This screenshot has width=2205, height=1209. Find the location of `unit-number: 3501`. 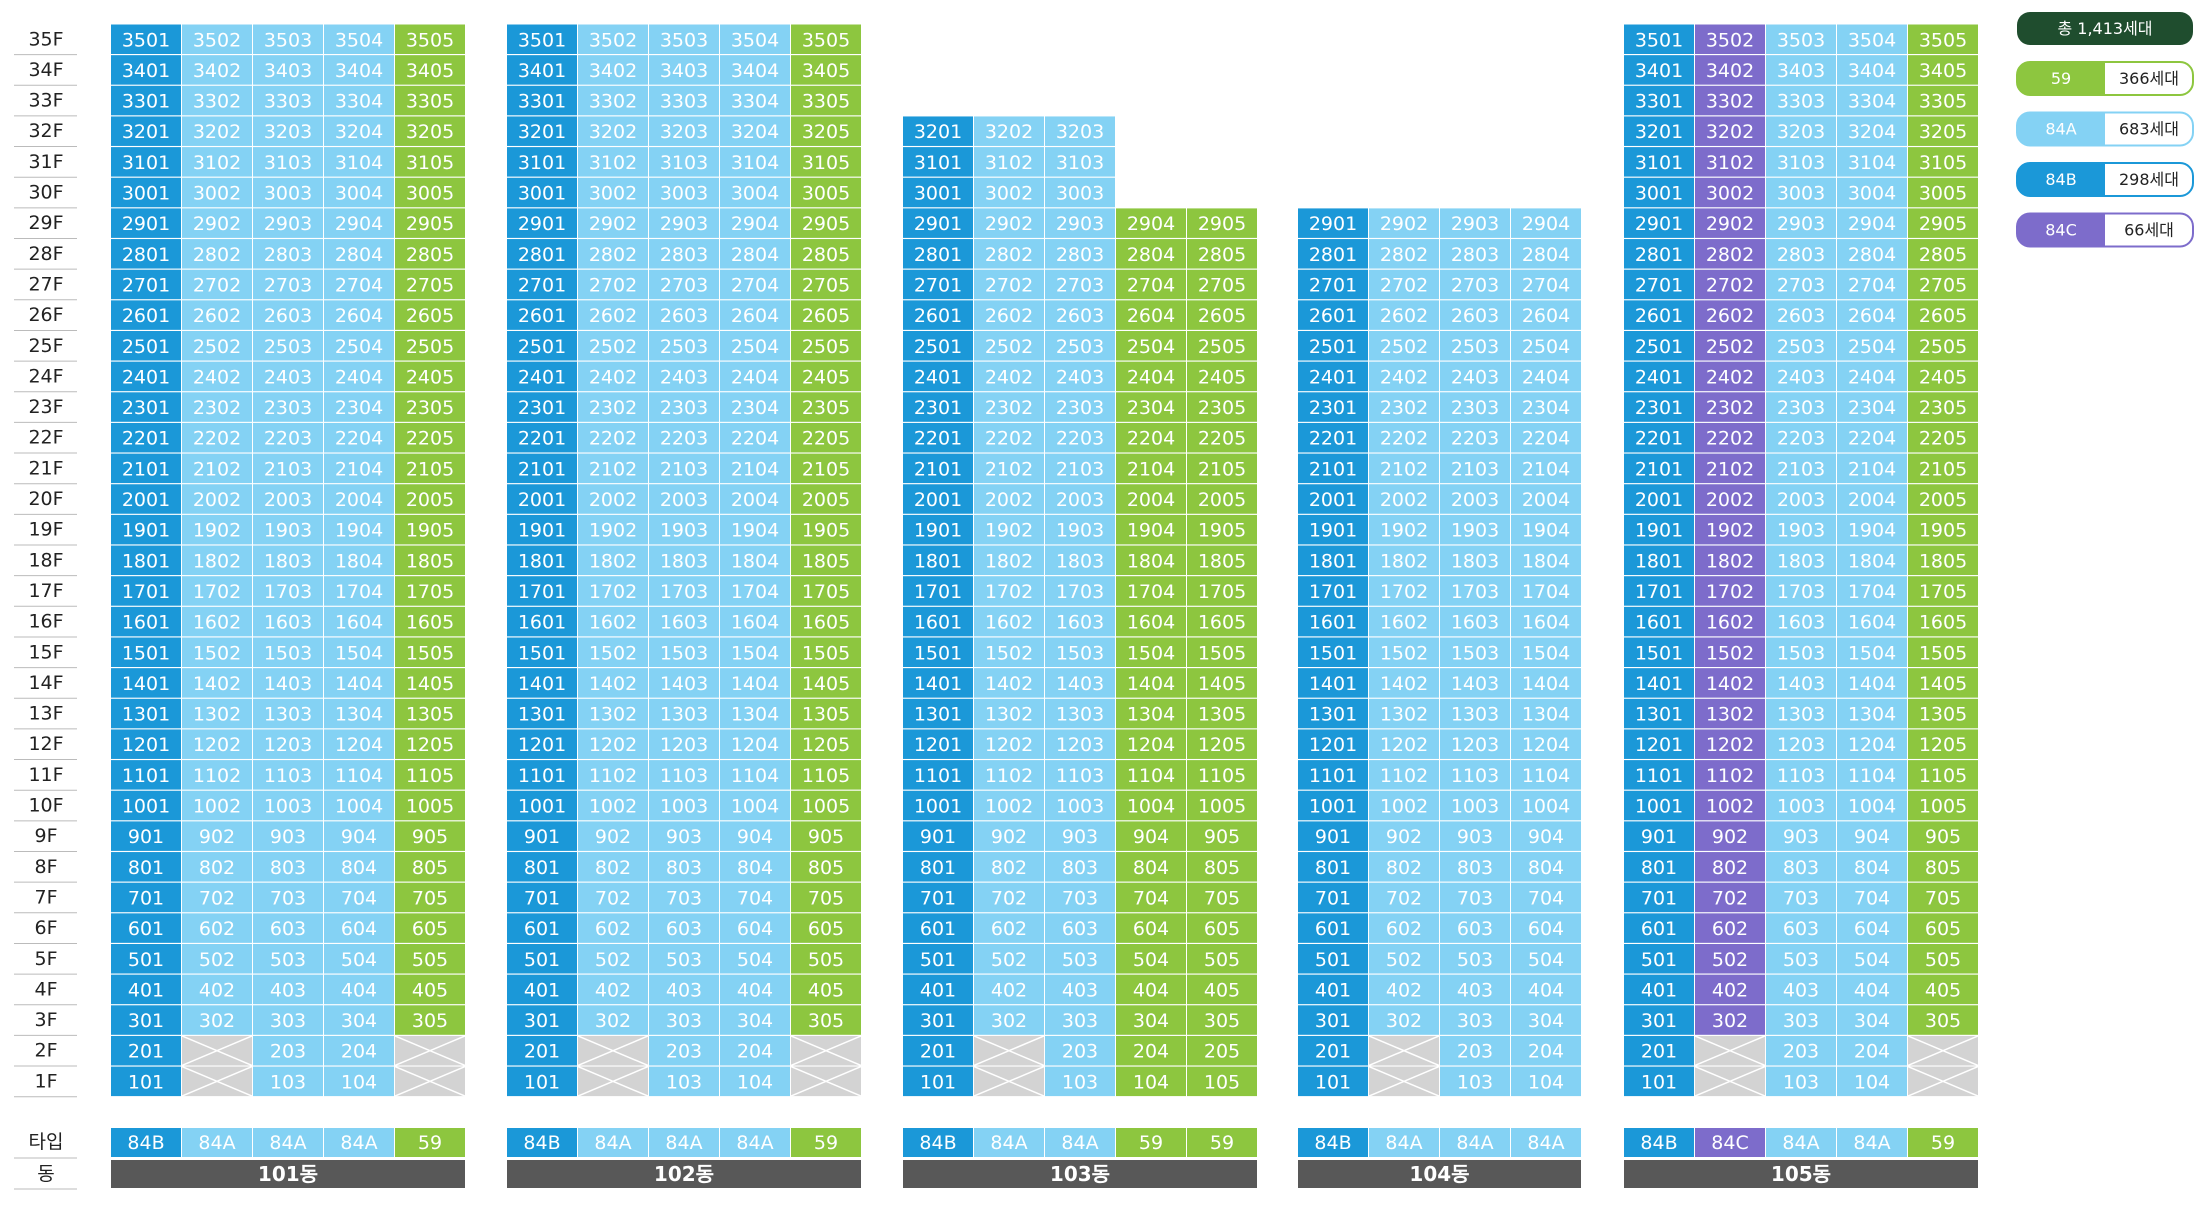

unit-number: 3501 is located at coordinates (146, 40).